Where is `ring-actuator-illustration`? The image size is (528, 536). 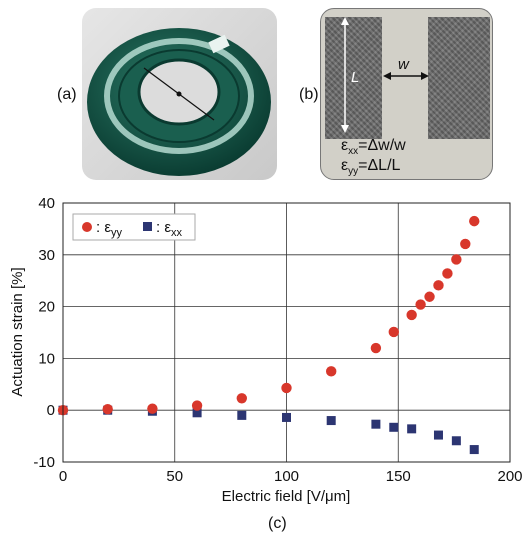 ring-actuator-illustration is located at coordinates (179, 102).